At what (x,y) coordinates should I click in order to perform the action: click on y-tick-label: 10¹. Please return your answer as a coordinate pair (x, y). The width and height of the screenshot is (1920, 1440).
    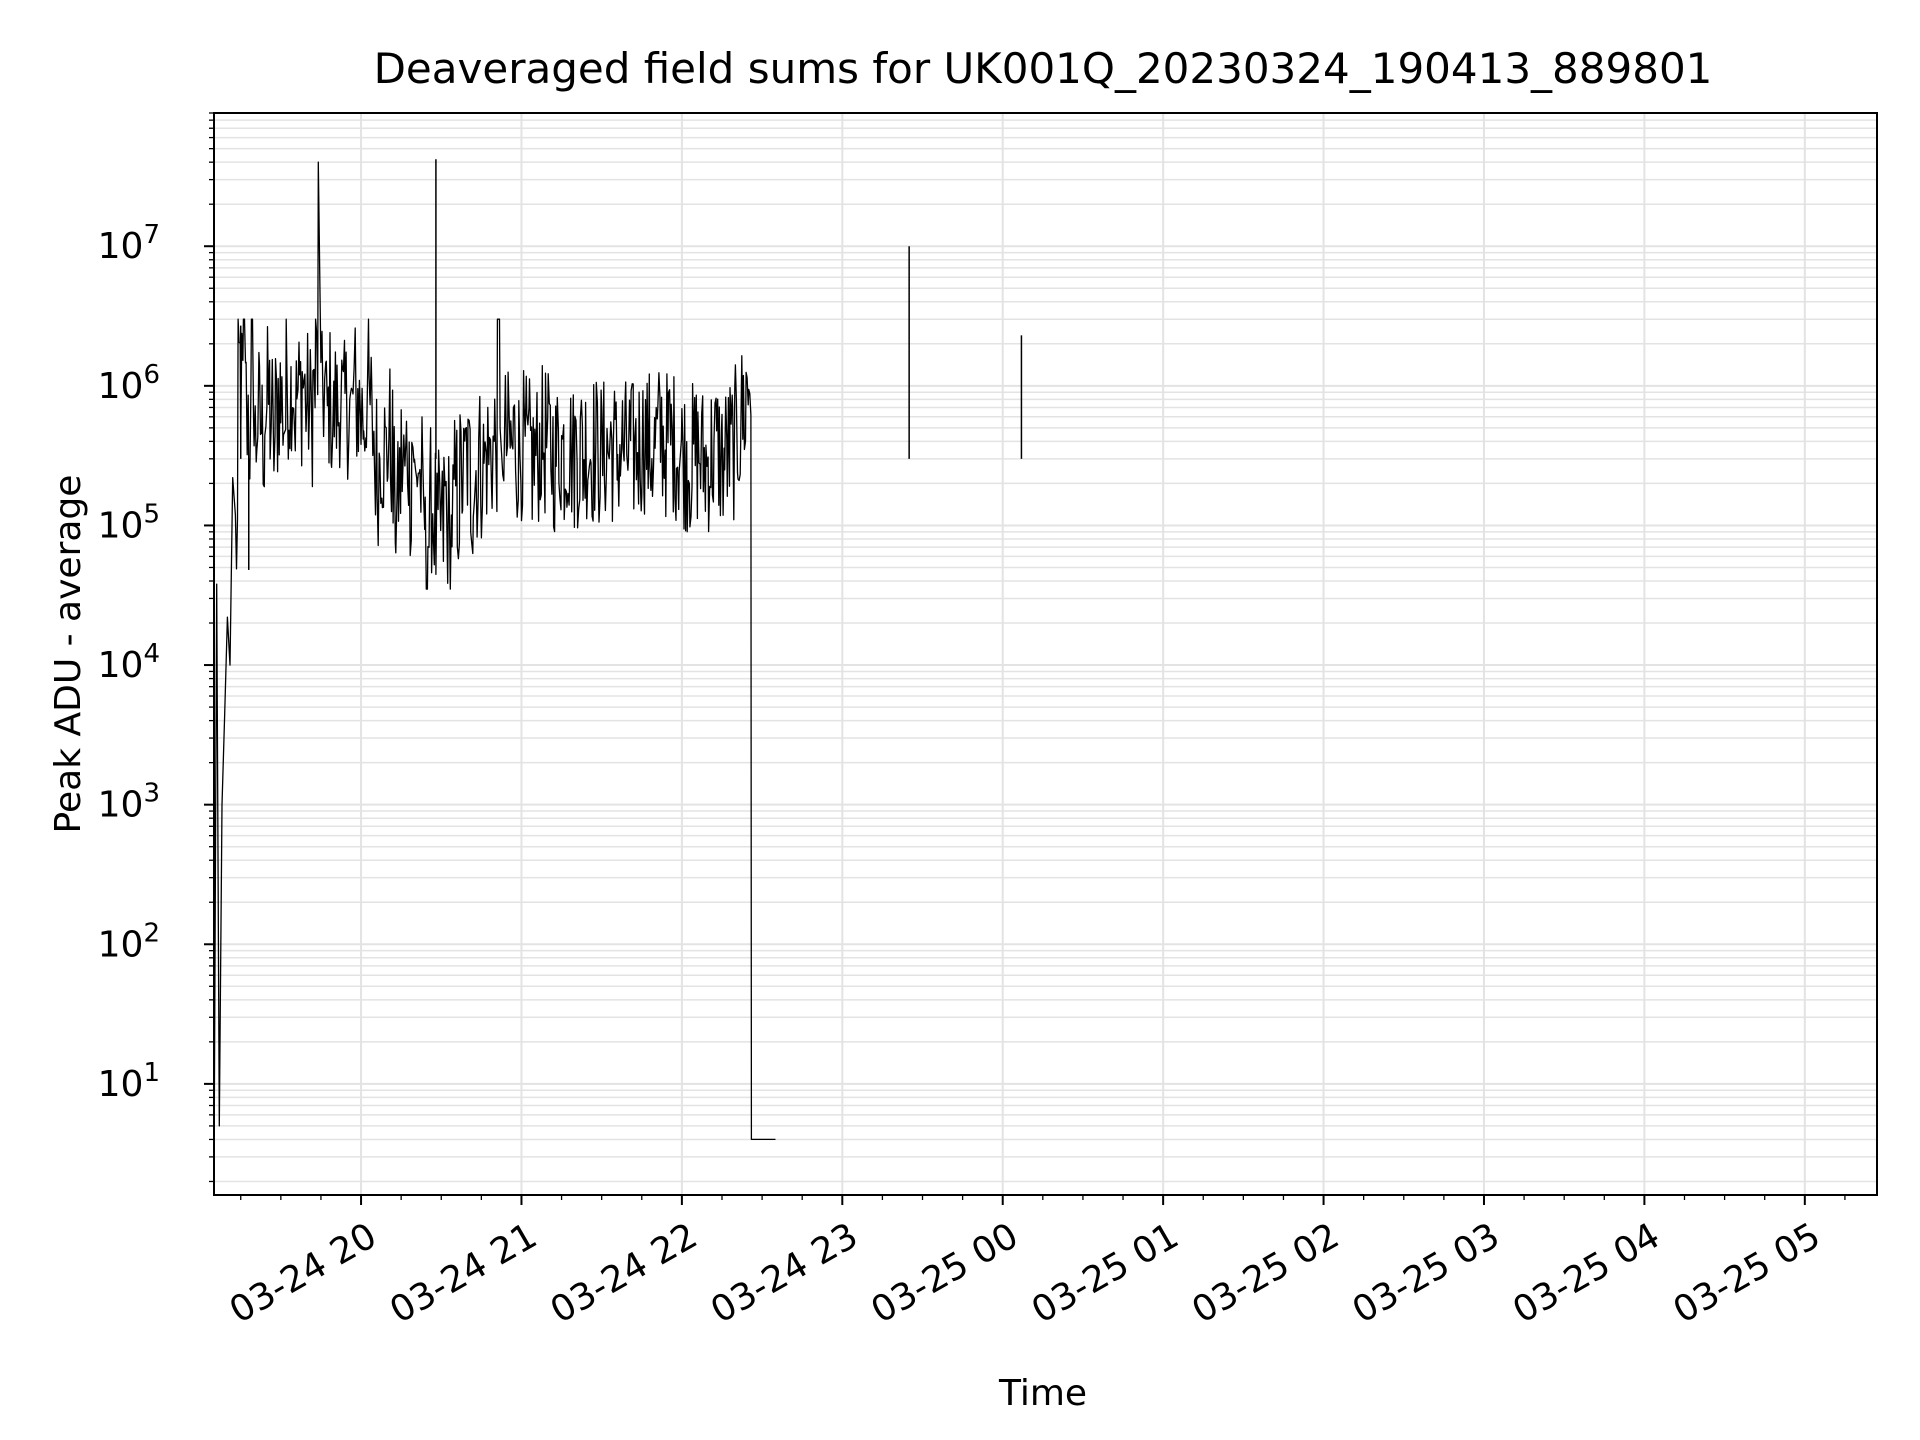
    Looking at the image, I should click on (129, 1081).